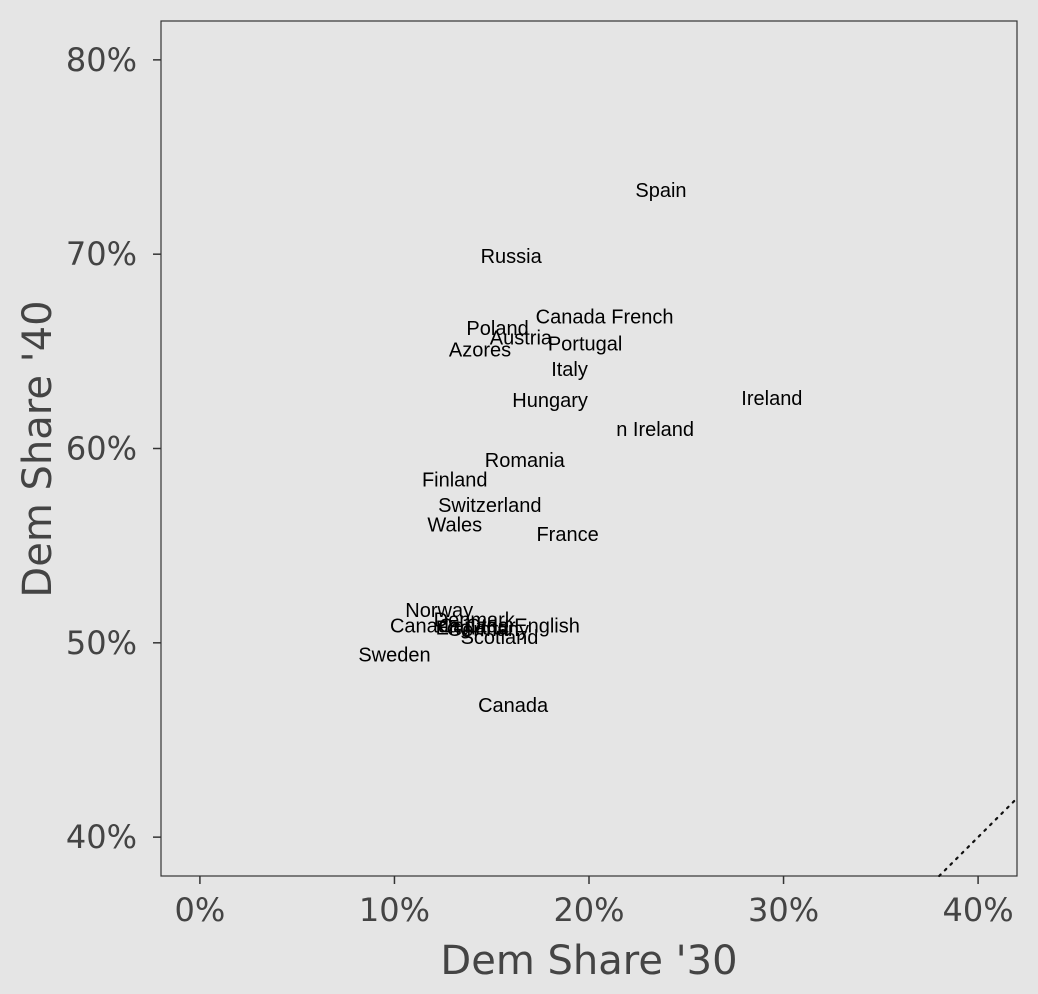 This screenshot has height=994, width=1038. Describe the element at coordinates (569, 370) in the screenshot. I see `point-label: Italy` at that location.